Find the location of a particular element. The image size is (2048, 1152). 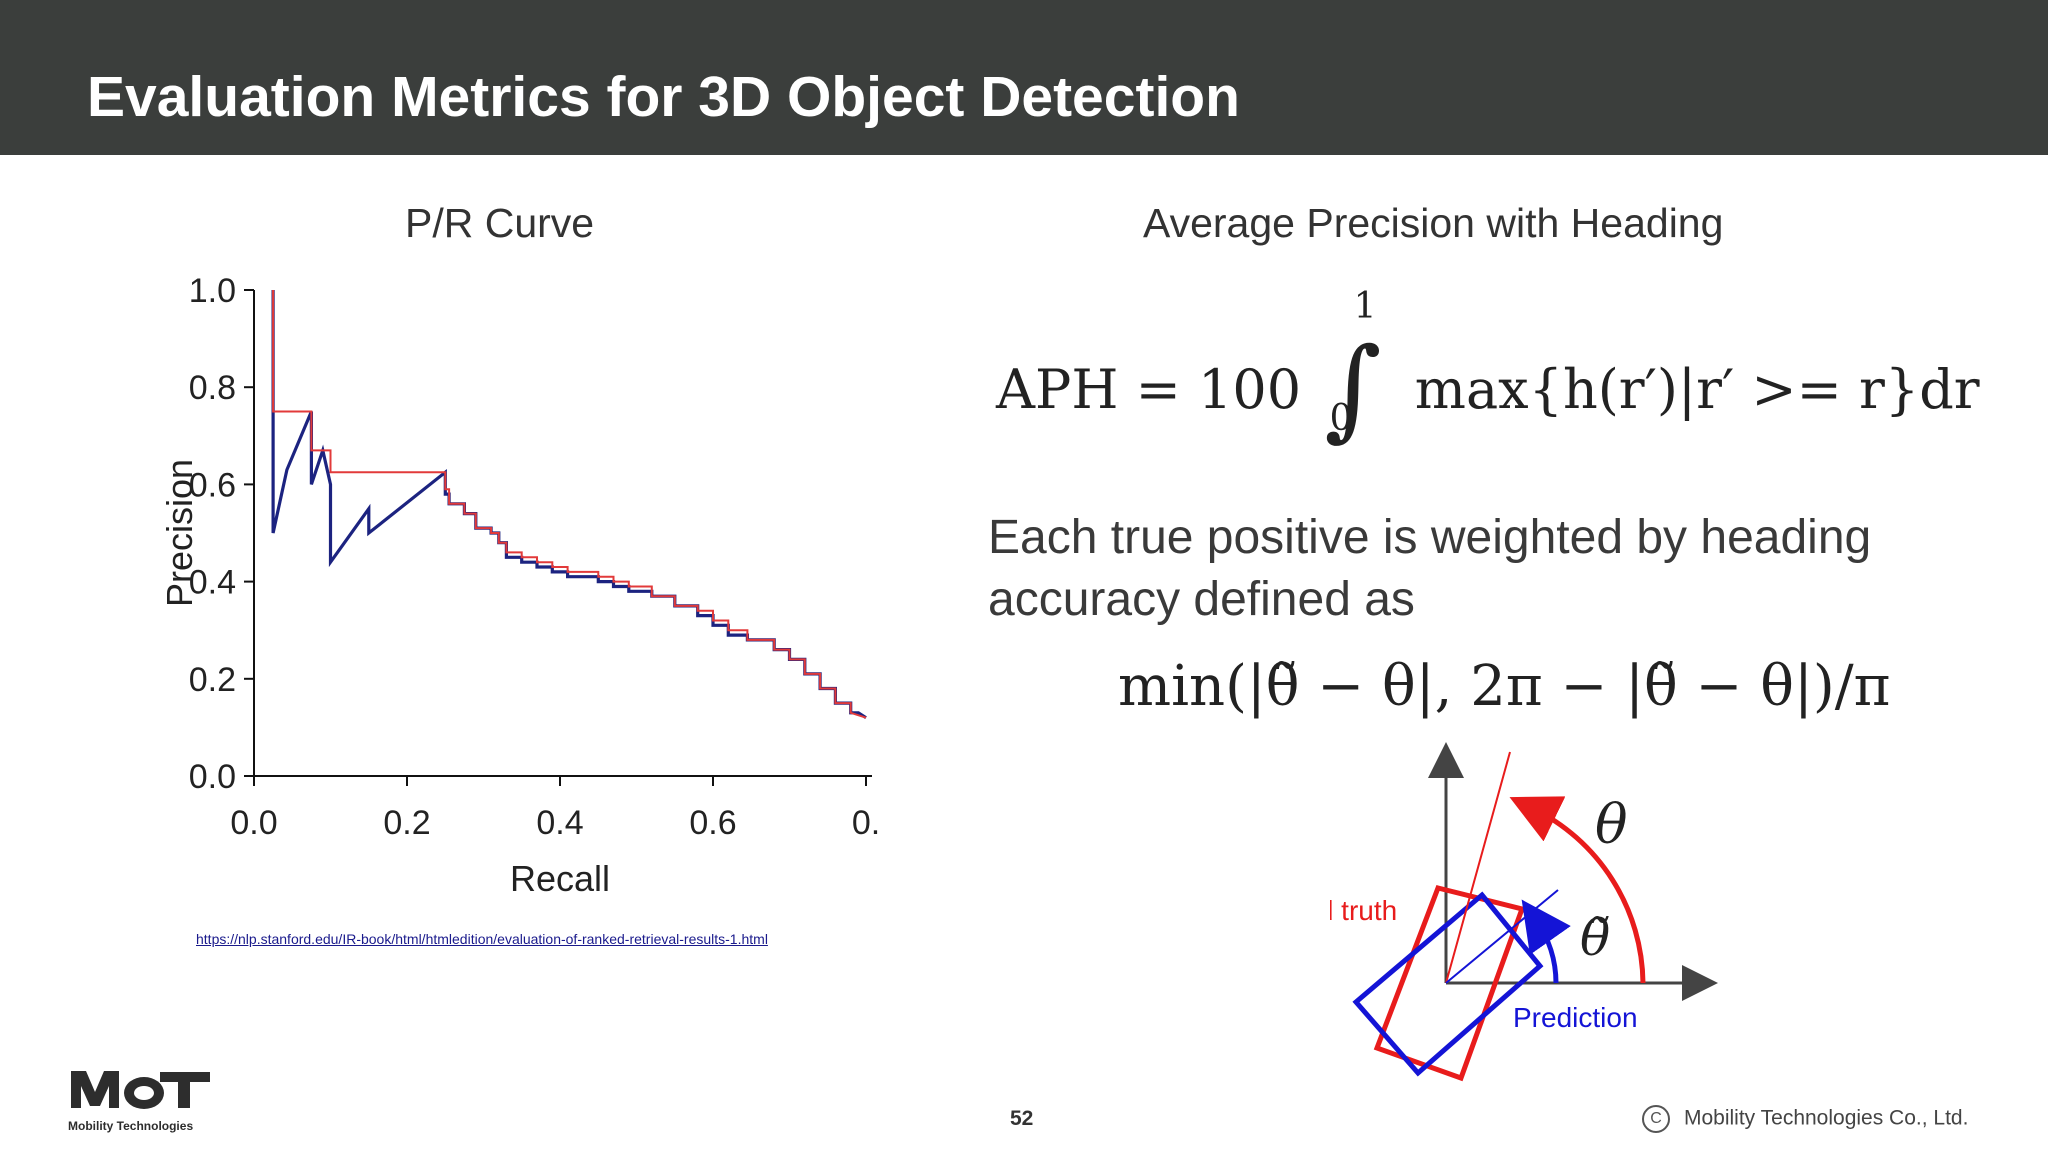

x-tick-label: 0.4 is located at coordinates (559, 823).